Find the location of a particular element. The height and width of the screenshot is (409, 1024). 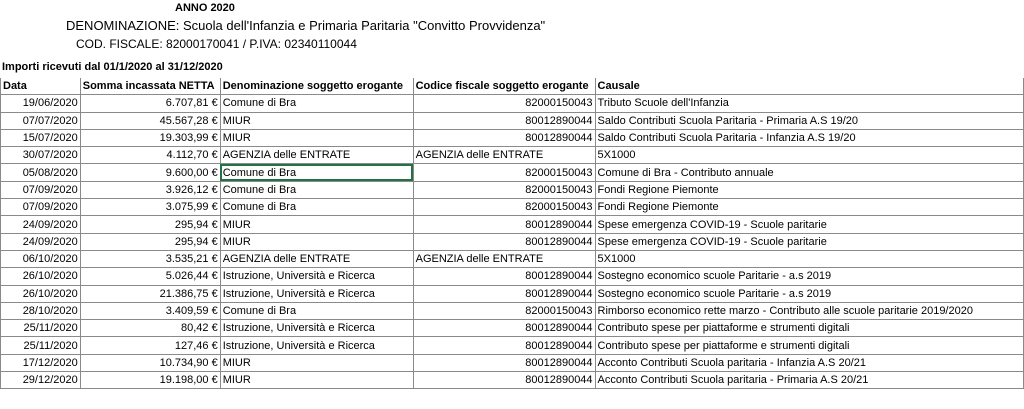

reason: Tributo Scuole dell'Infanzia is located at coordinates (809, 103).